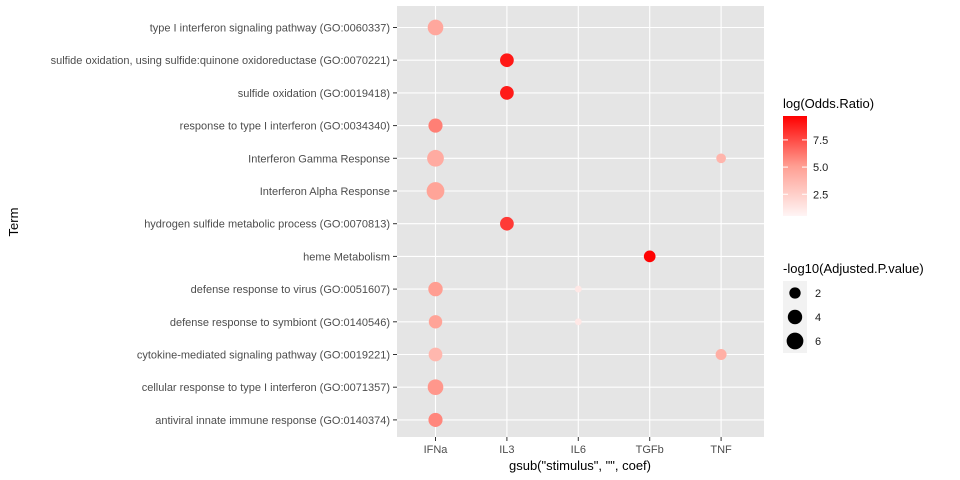 The width and height of the screenshot is (960, 480). What do you see at coordinates (795, 166) in the screenshot?
I see `color-legend-bar` at bounding box center [795, 166].